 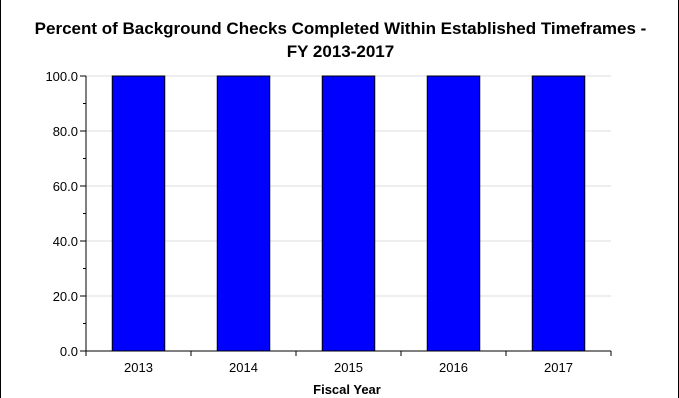 I want to click on bar-2014, so click(x=243, y=213).